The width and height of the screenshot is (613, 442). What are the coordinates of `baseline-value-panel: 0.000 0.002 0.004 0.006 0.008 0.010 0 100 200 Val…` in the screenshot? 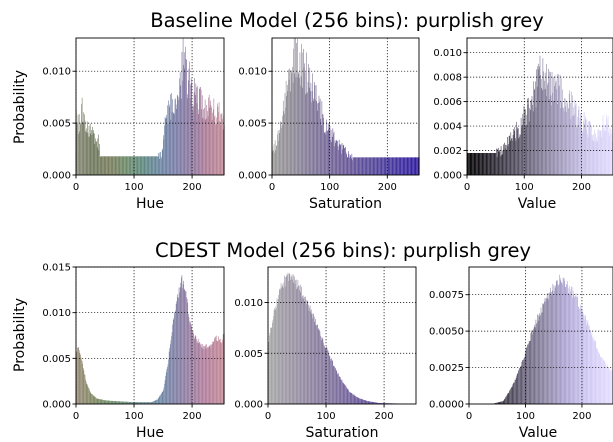 It's located at (523, 124).